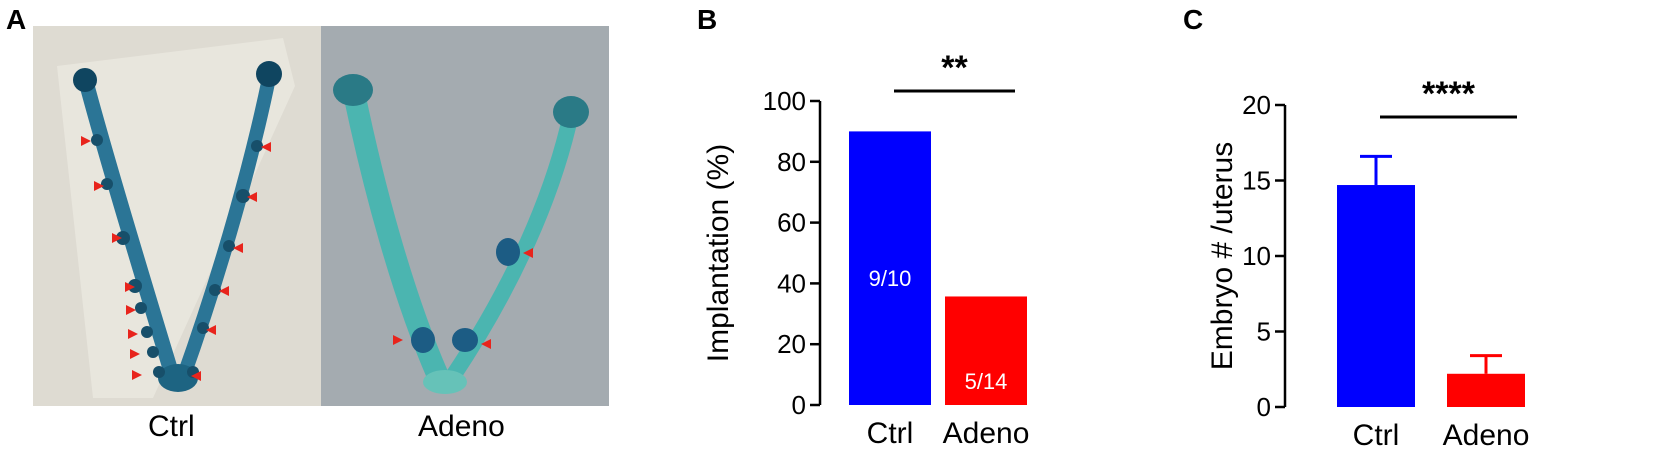 The width and height of the screenshot is (1656, 472). I want to click on panel-letter-b: B, so click(707, 19).